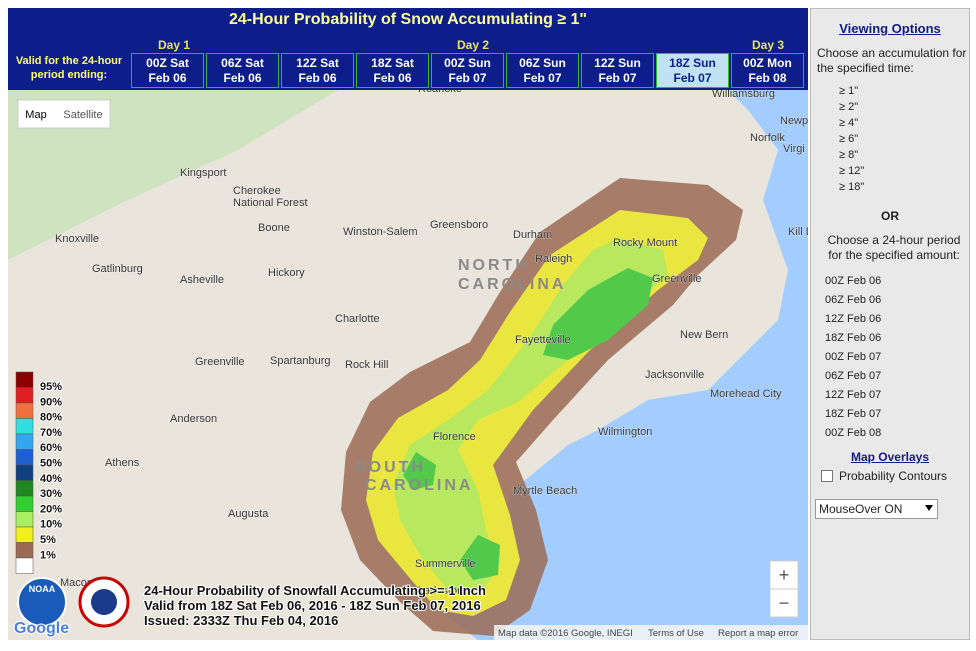 The height and width of the screenshot is (651, 976). Describe the element at coordinates (848, 155) in the screenshot. I see `amount-option: ≥ 8"` at that location.